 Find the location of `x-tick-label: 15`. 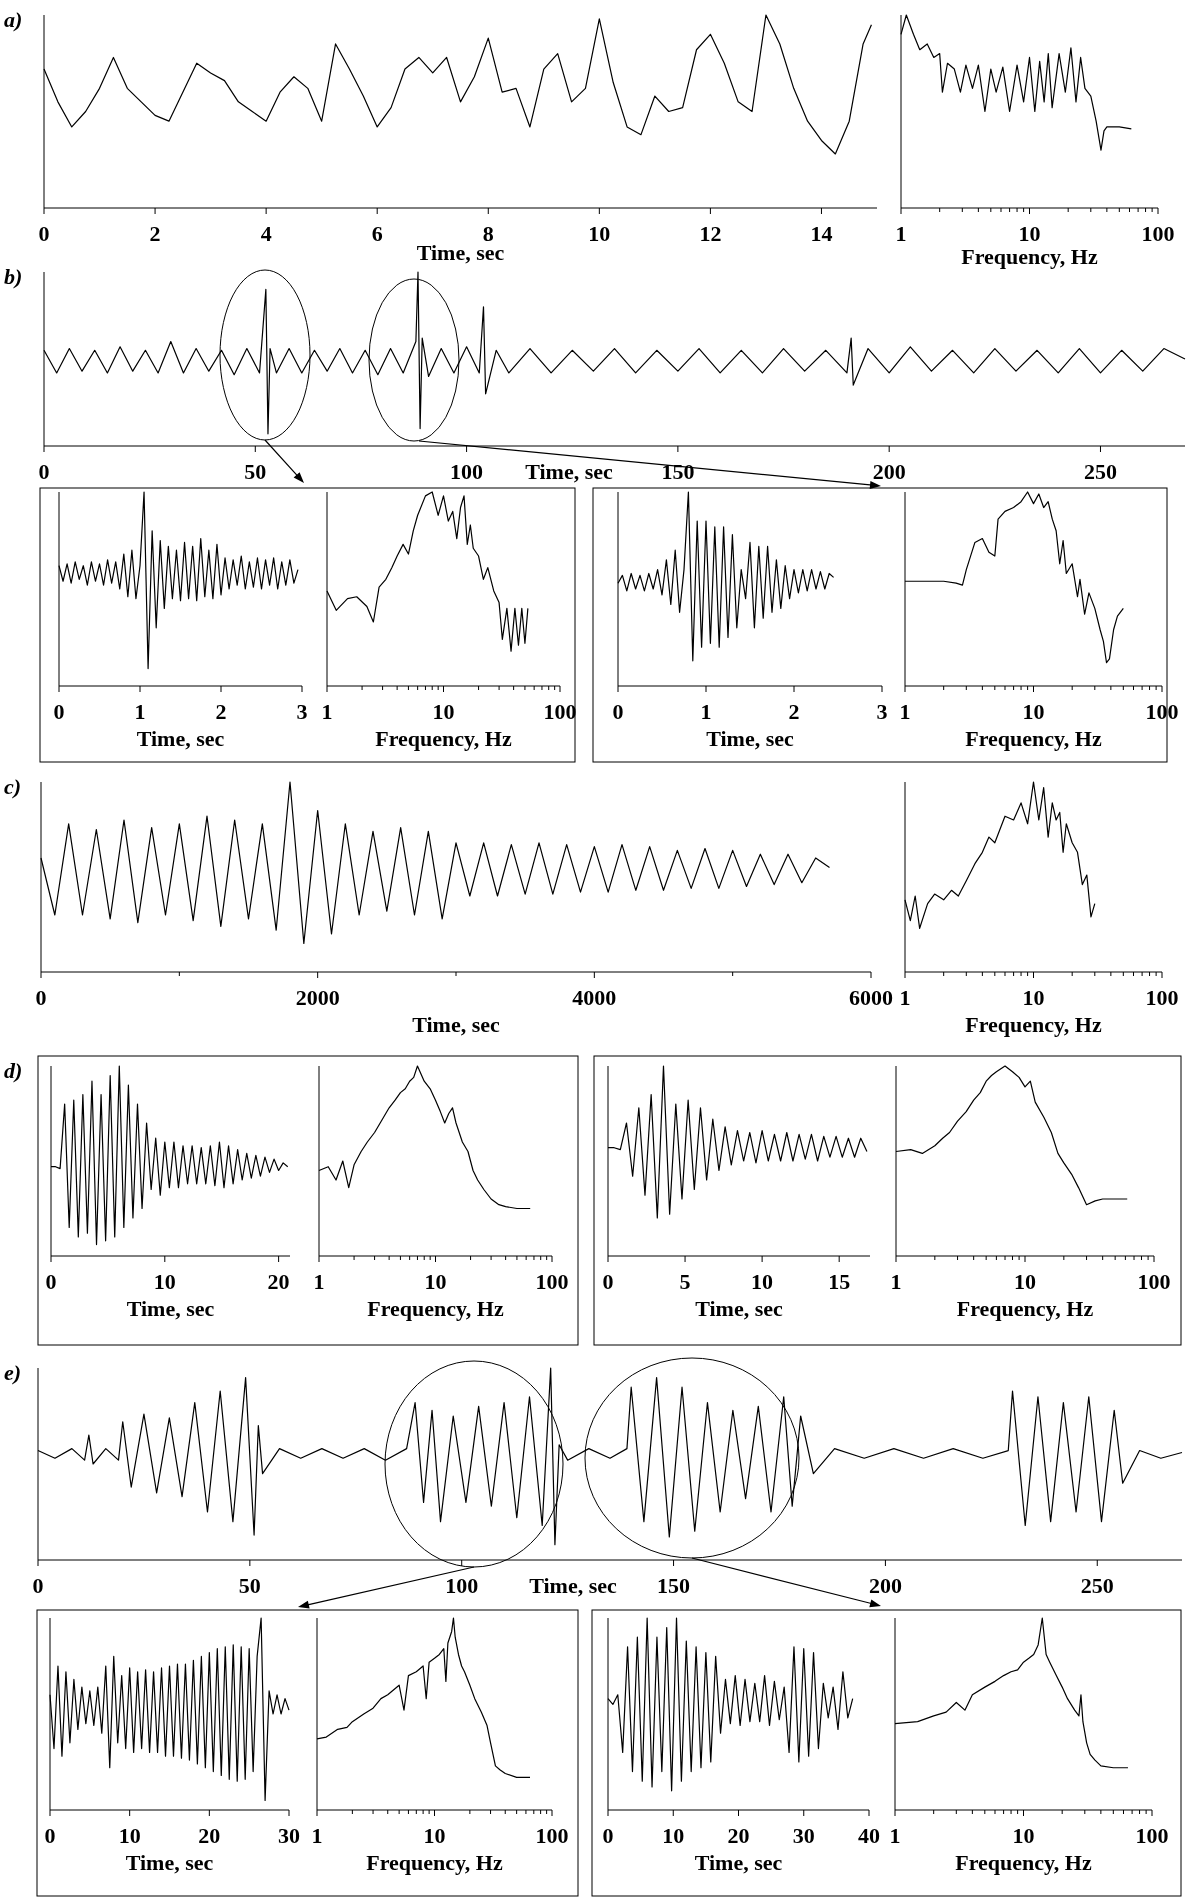

x-tick-label: 15 is located at coordinates (839, 1281).